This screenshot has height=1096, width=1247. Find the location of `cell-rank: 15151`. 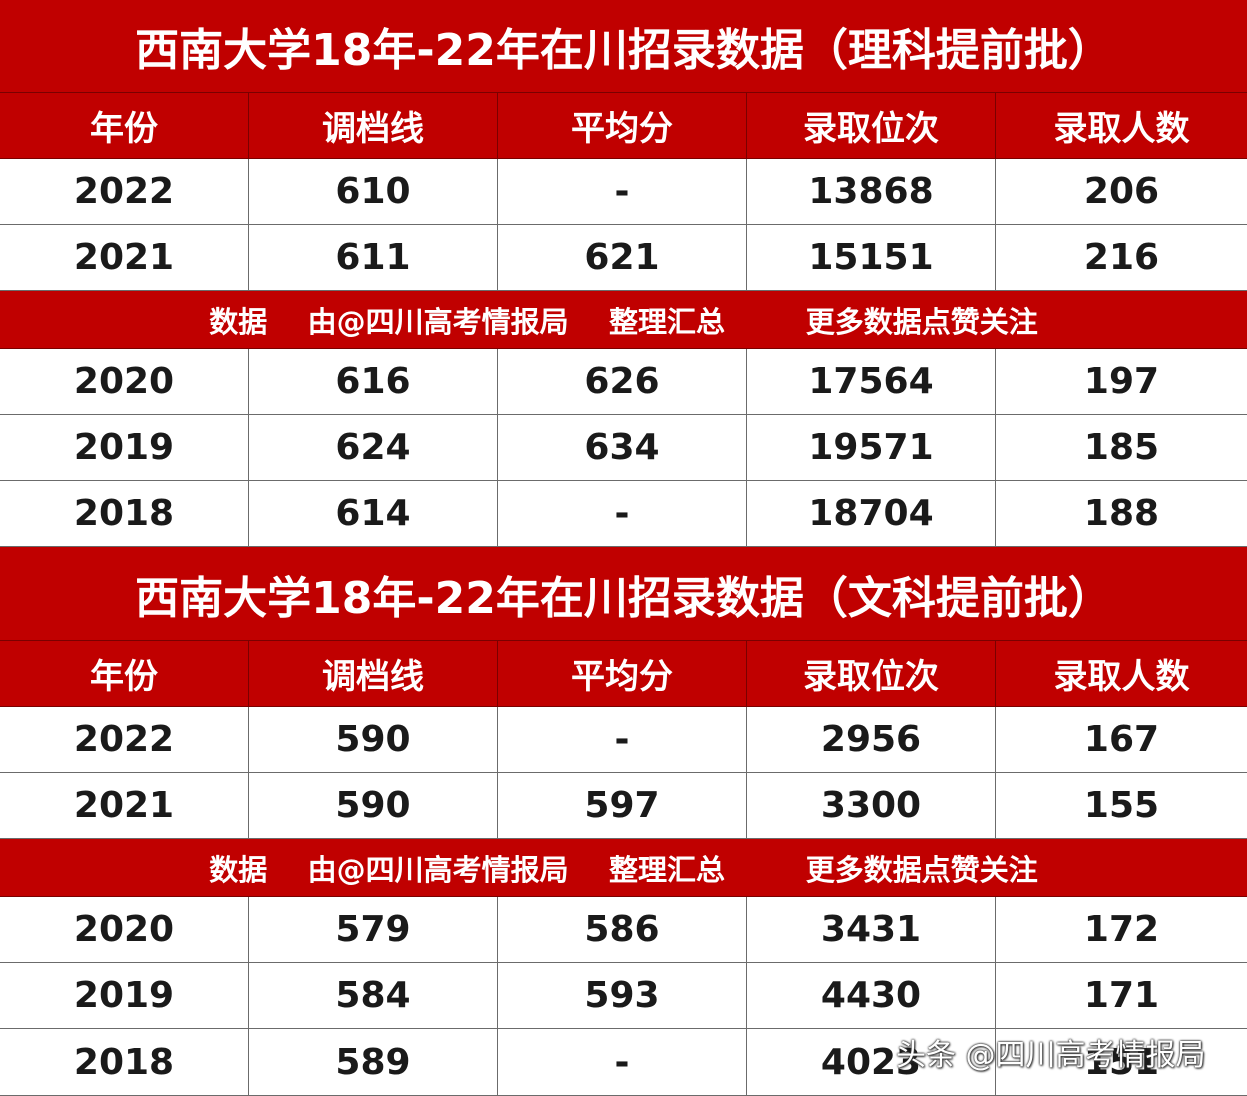

cell-rank: 15151 is located at coordinates (871, 258).